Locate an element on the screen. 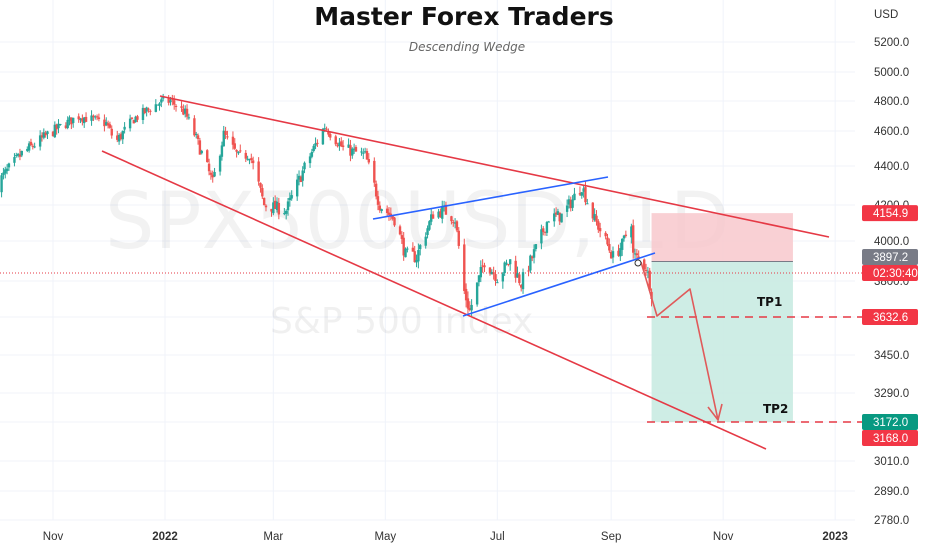 This screenshot has width=932, height=550. countdown-tag-bg is located at coordinates (890, 273).